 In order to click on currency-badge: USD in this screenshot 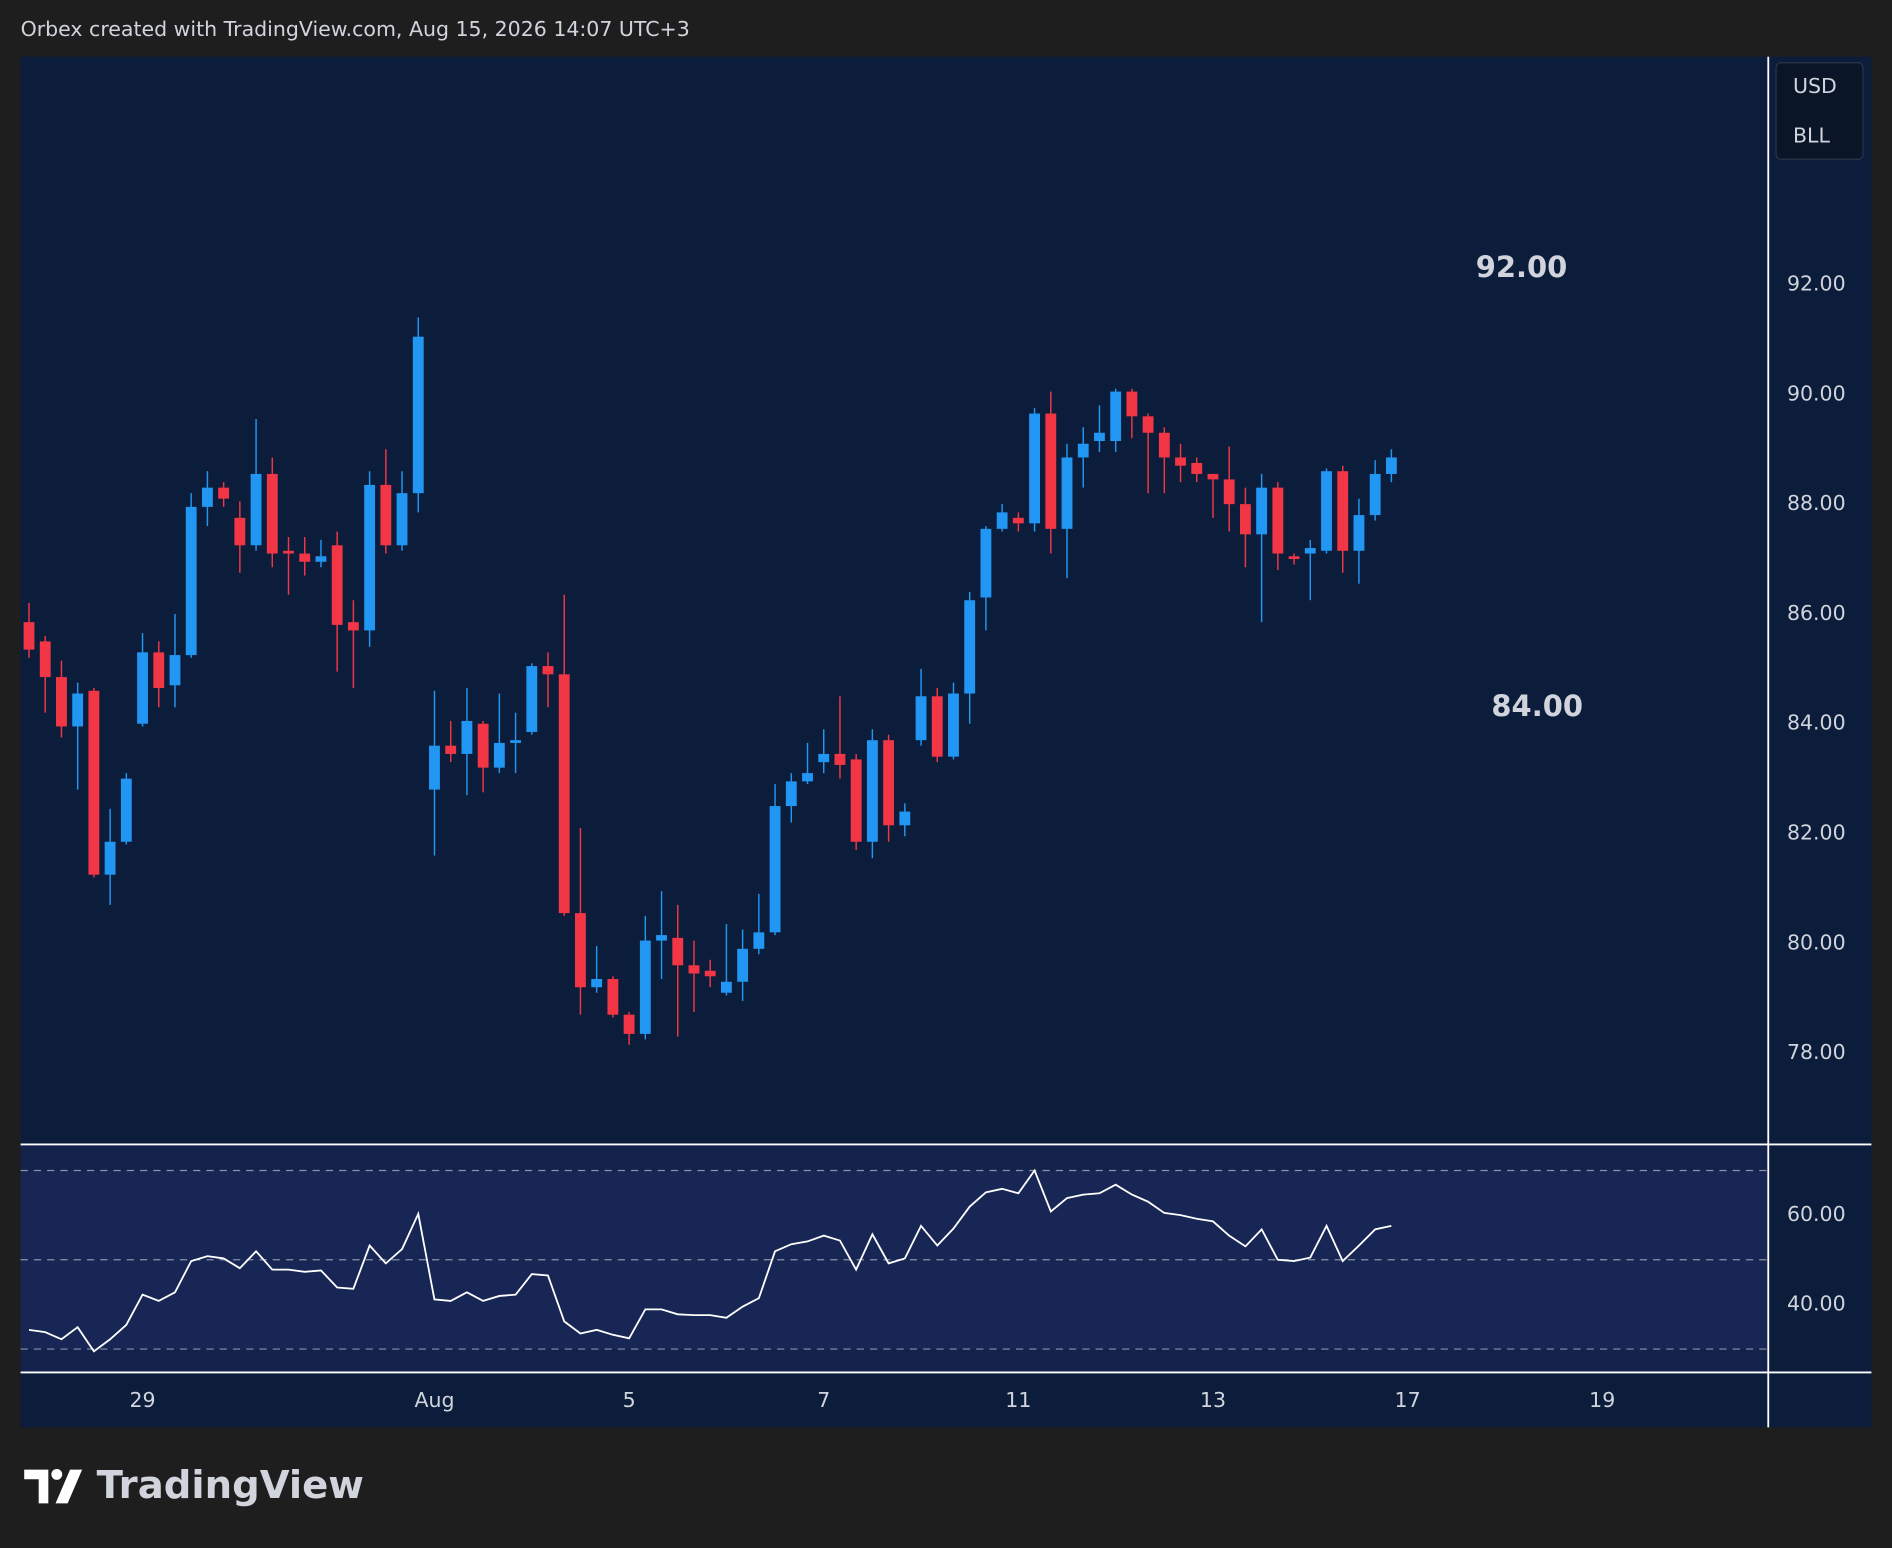, I will do `click(1815, 86)`.